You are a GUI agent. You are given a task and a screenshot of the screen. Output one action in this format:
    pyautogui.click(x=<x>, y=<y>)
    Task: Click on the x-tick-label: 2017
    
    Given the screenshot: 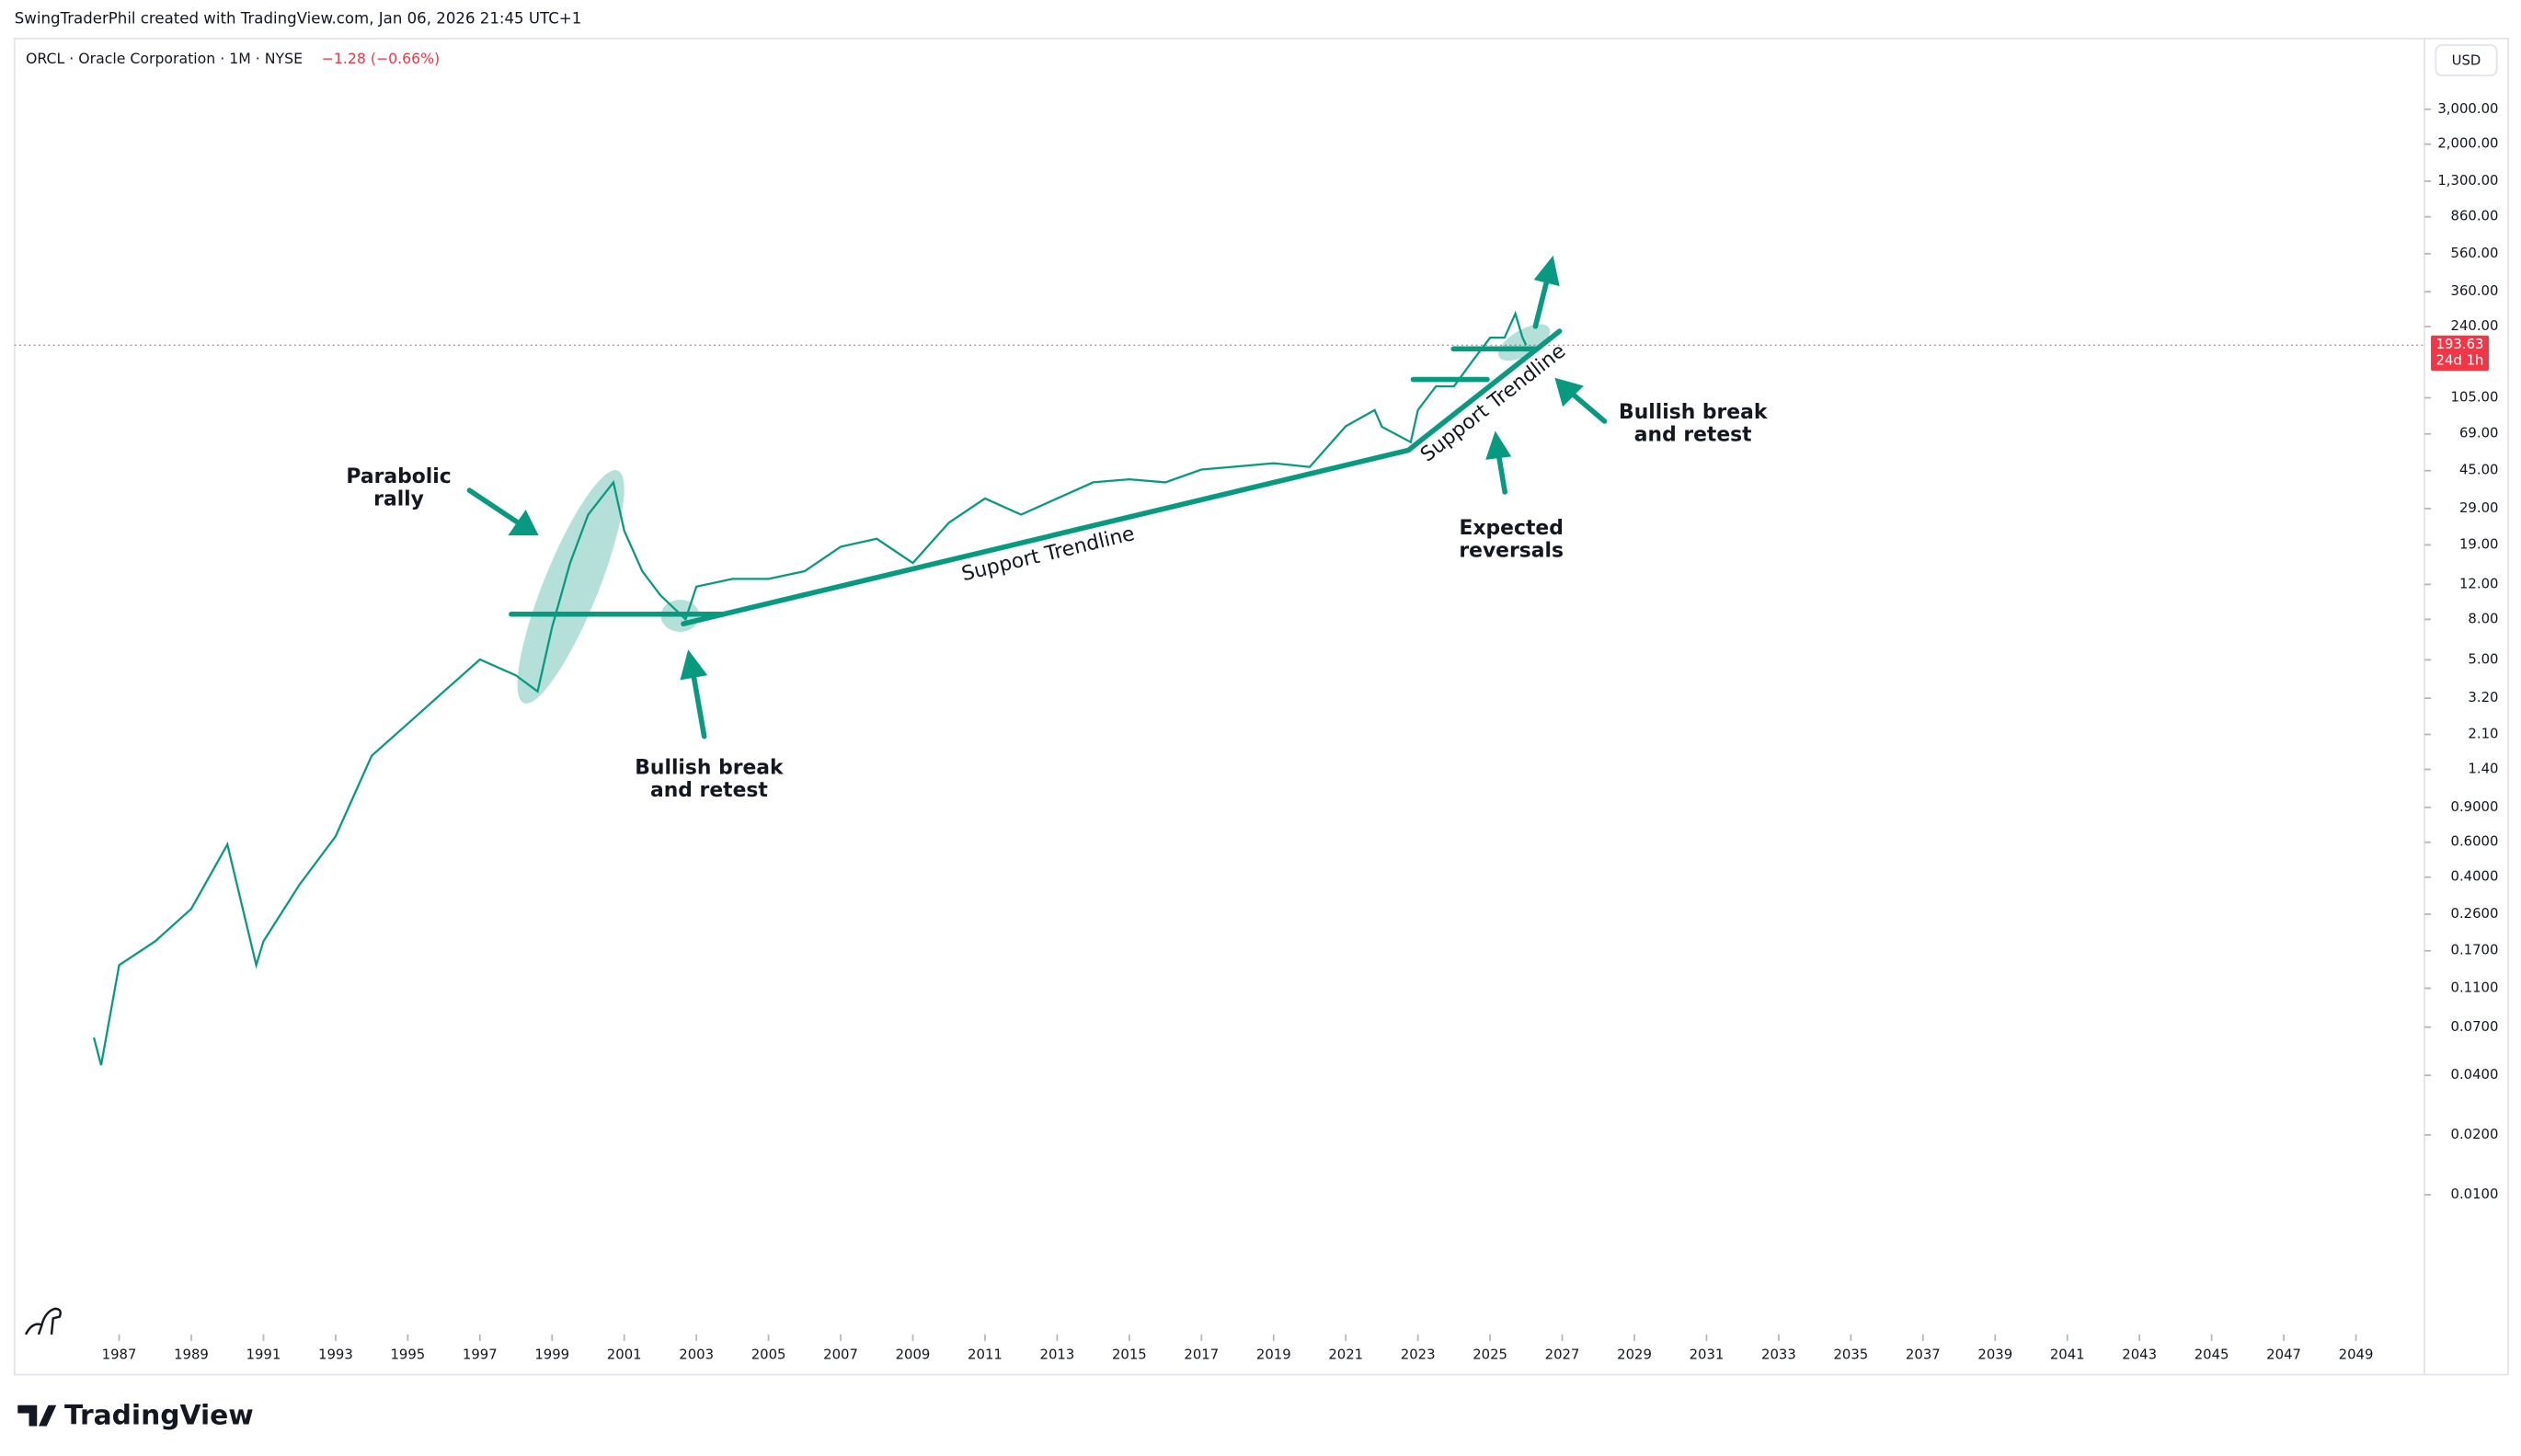 What is the action you would take?
    pyautogui.click(x=1201, y=1355)
    